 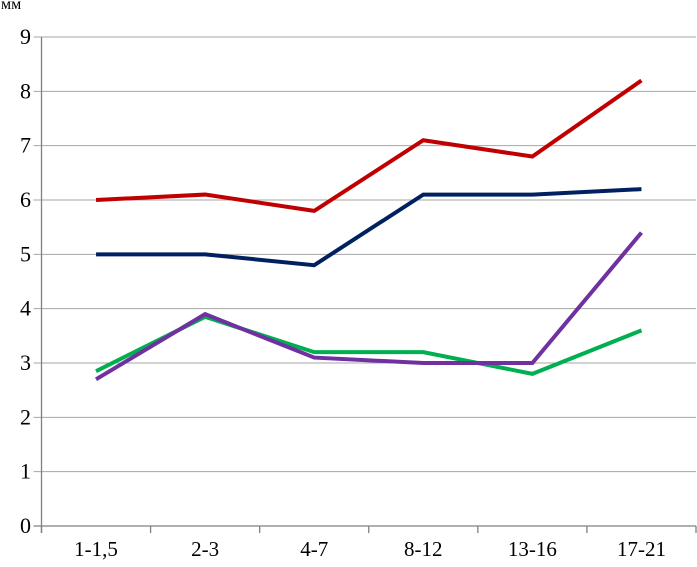 I want to click on y-tick-label: 0, so click(x=25, y=525).